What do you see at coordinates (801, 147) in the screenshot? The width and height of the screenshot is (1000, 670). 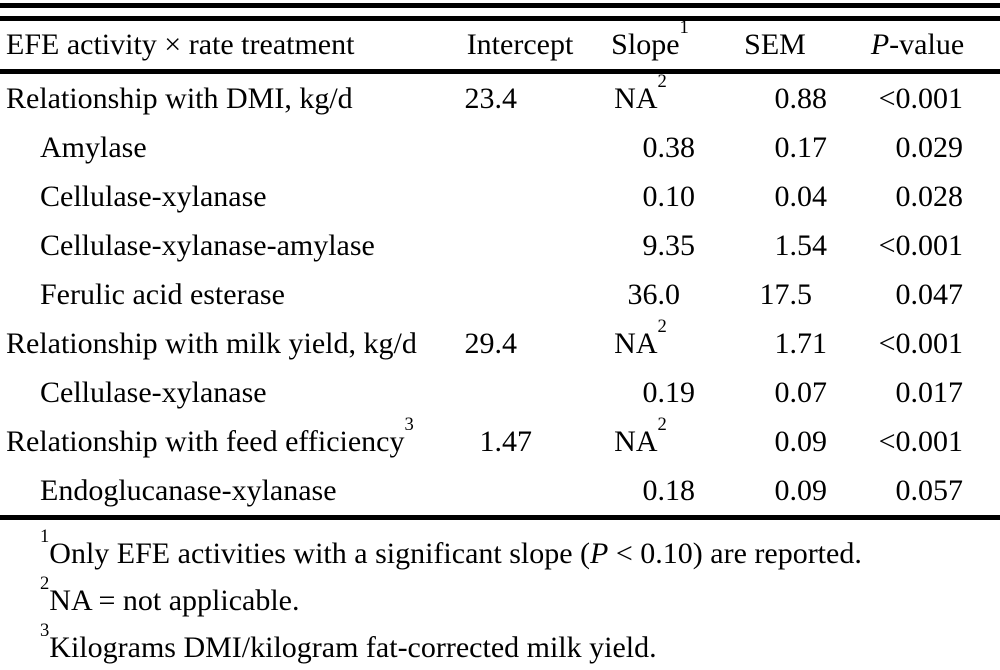 I see `sem-cell: 0.17` at bounding box center [801, 147].